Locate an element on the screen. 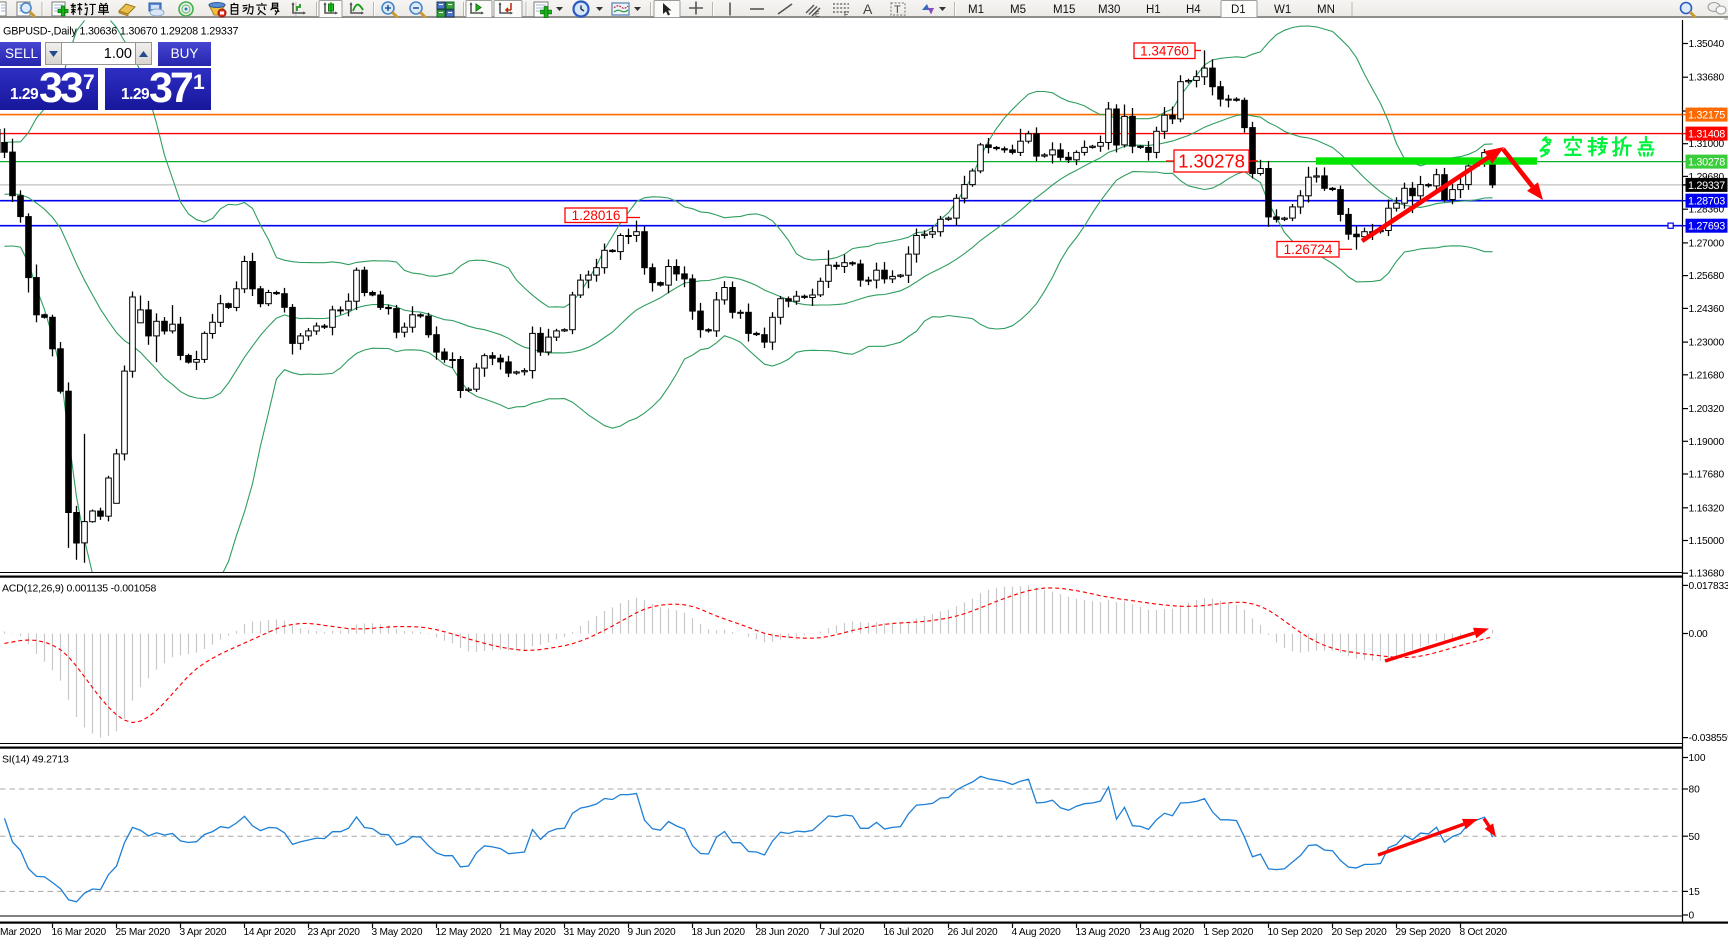  svg-text: 31 May 2020 is located at coordinates (592, 932).